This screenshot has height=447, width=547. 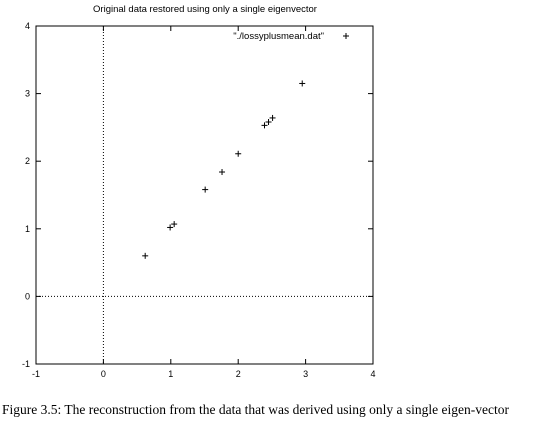 What do you see at coordinates (278, 36) in the screenshot?
I see `legend-label: "./lossyplusmean.dat"` at bounding box center [278, 36].